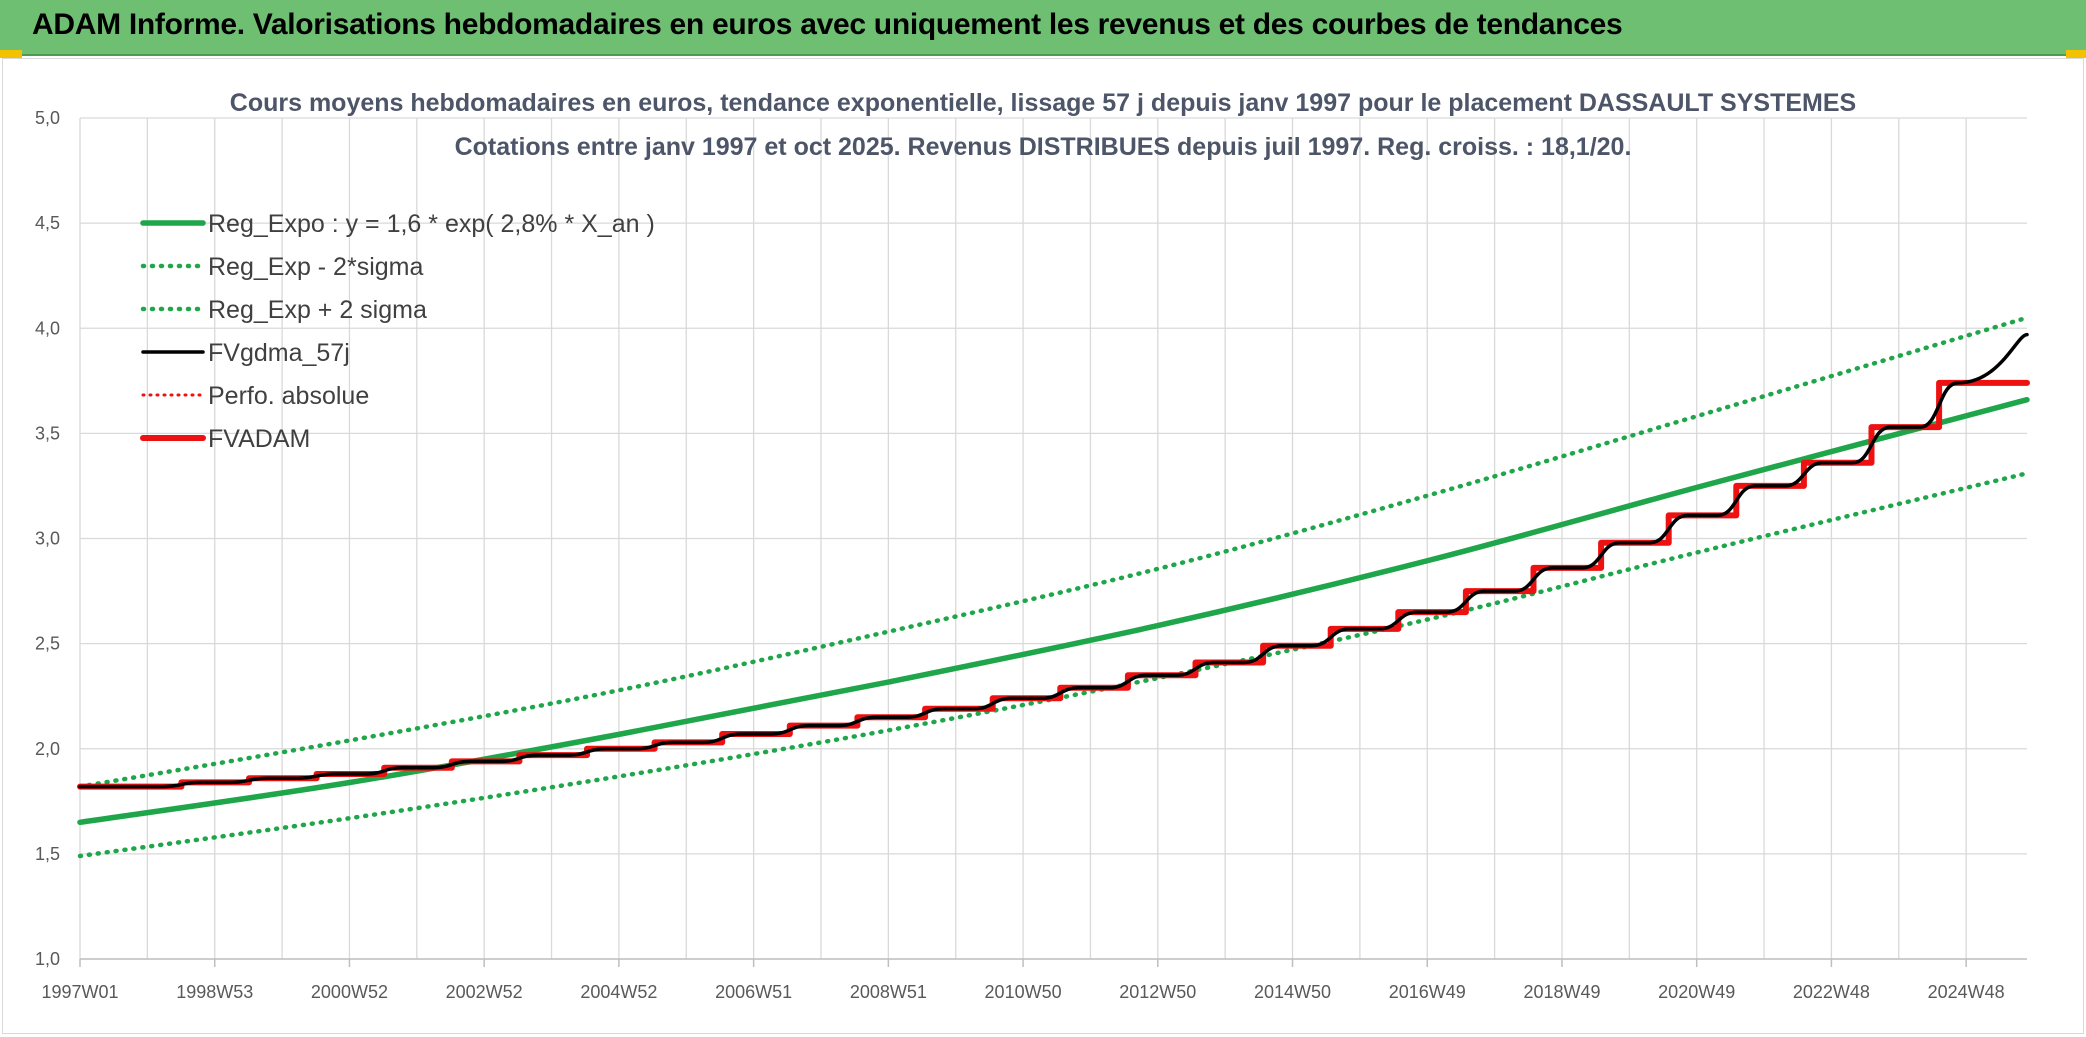  I want to click on x-tick-label: 2004W52, so click(618, 992).